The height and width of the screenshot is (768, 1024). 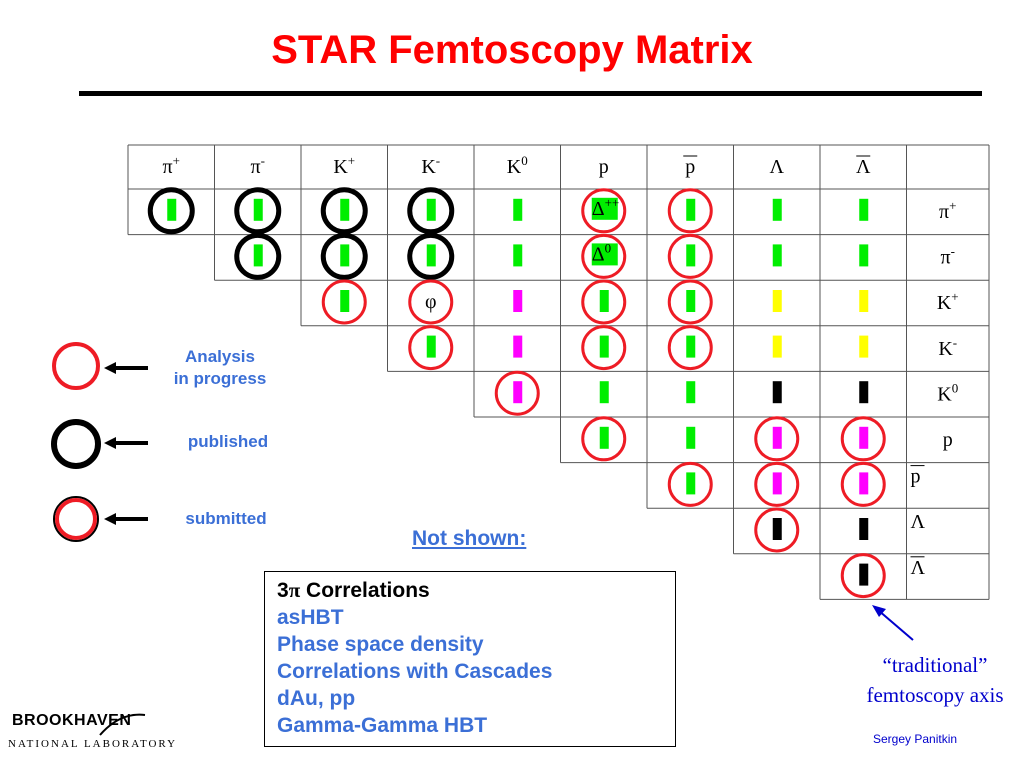 What do you see at coordinates (430, 165) in the screenshot?
I see `column-header-3: K-` at bounding box center [430, 165].